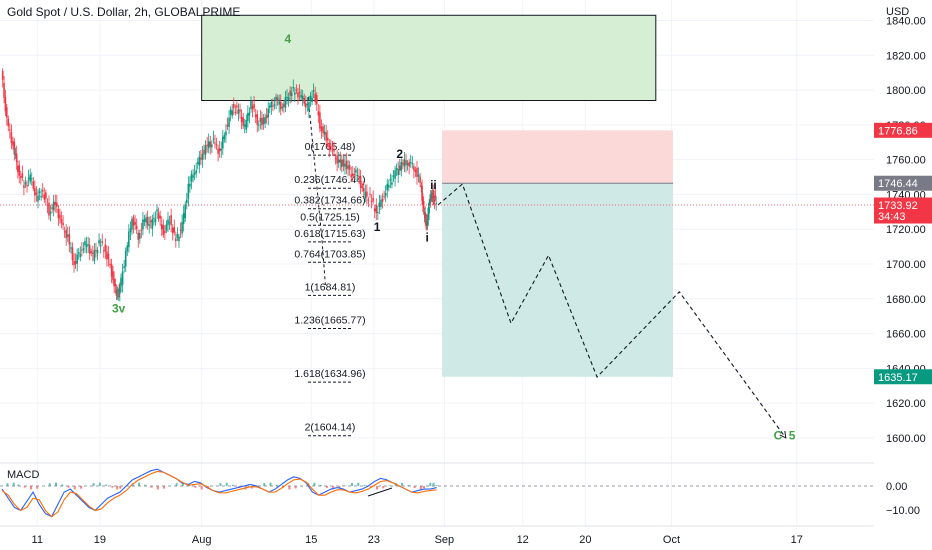  What do you see at coordinates (783, 434) in the screenshot?
I see `projection-arrowhead` at bounding box center [783, 434].